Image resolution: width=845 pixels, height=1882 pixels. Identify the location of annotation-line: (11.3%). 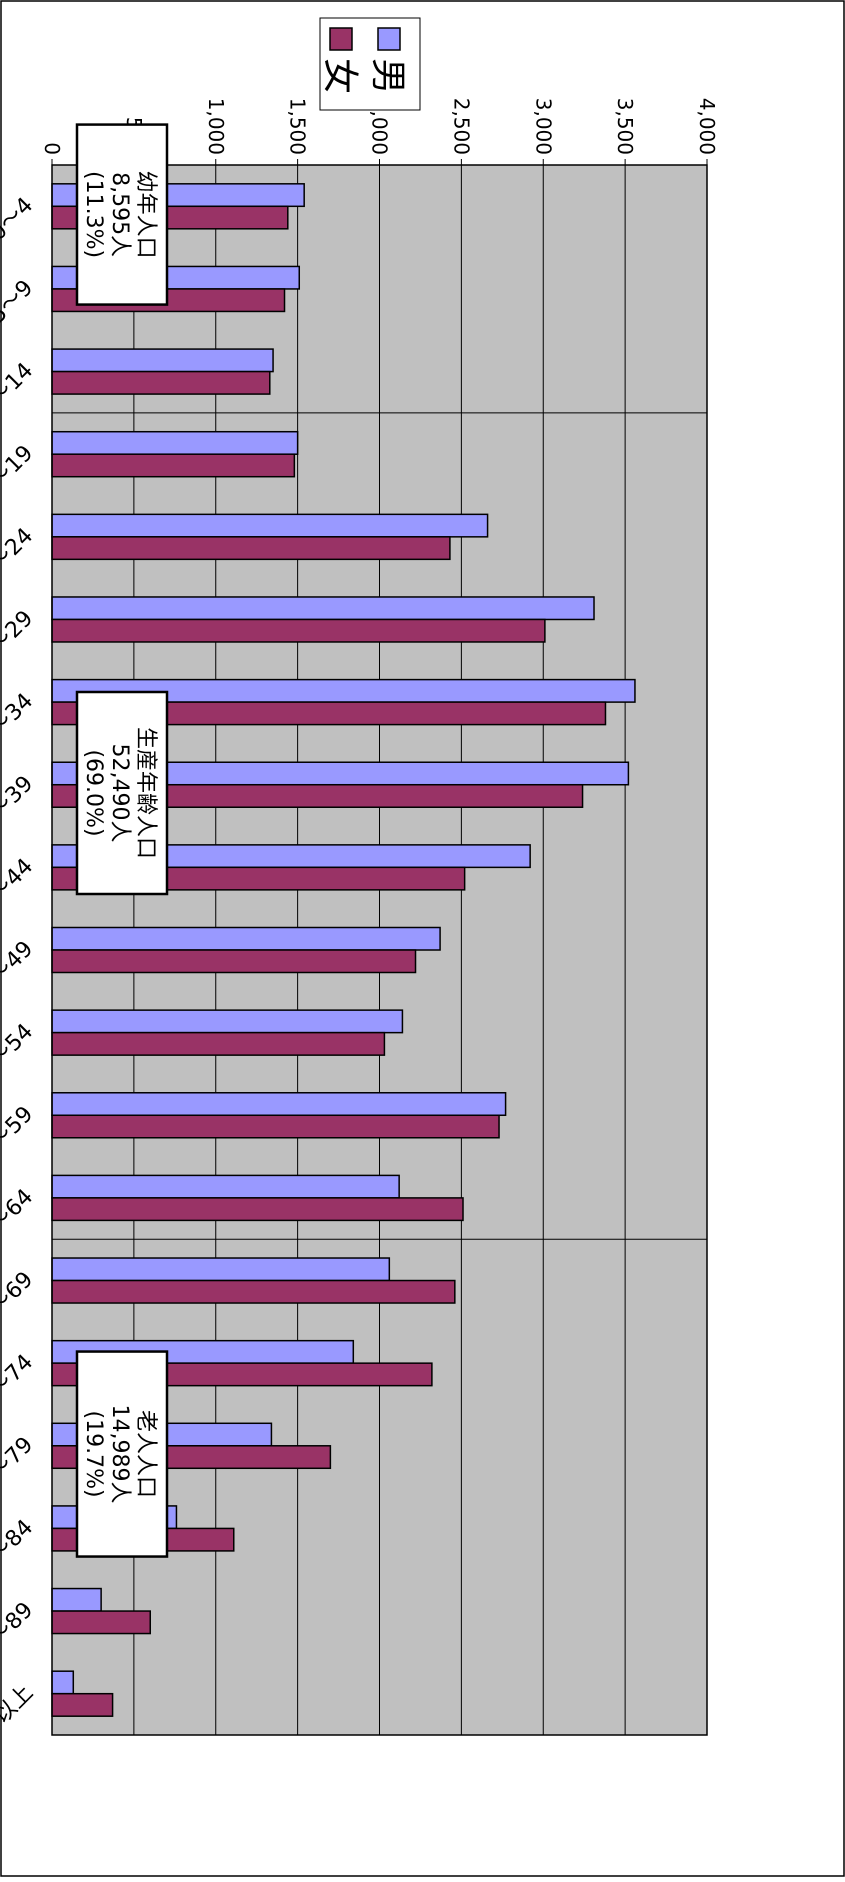
(93, 214).